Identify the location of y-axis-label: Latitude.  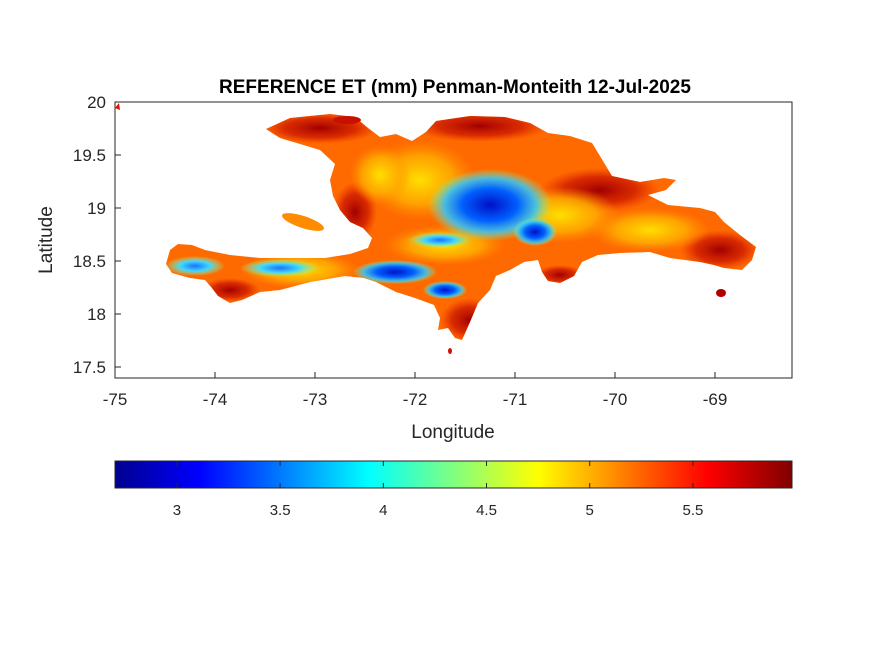
(46, 240).